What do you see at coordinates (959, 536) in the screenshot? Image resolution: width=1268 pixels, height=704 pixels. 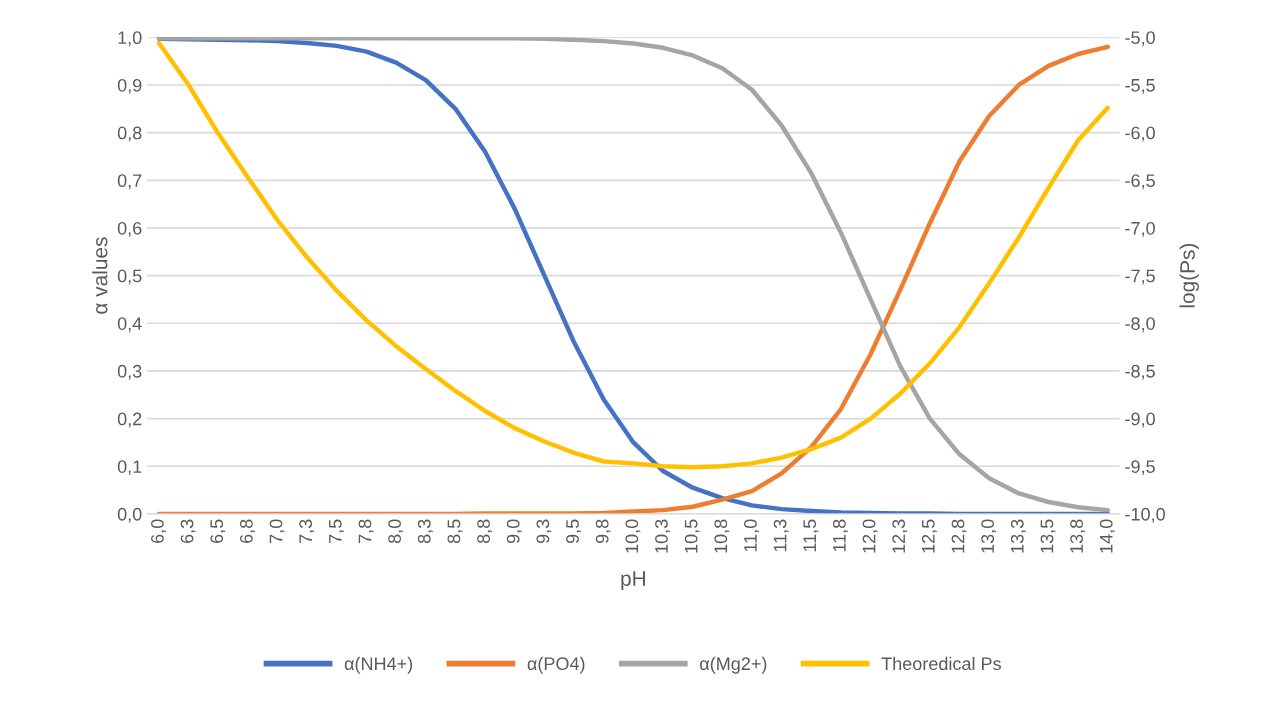 I see `x-tick-label: 12,8` at bounding box center [959, 536].